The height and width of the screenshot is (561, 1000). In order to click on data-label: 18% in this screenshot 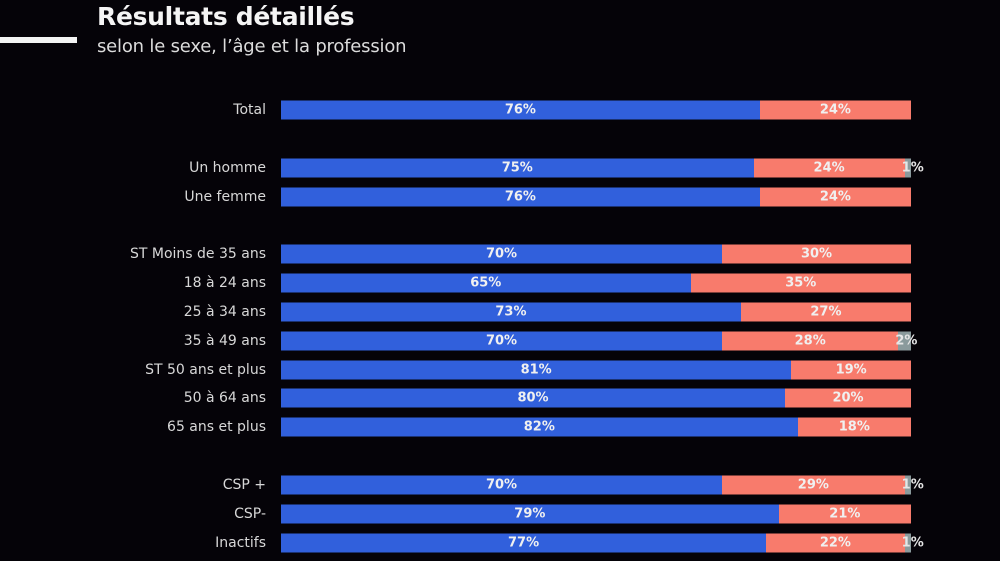, I will do `click(854, 427)`.